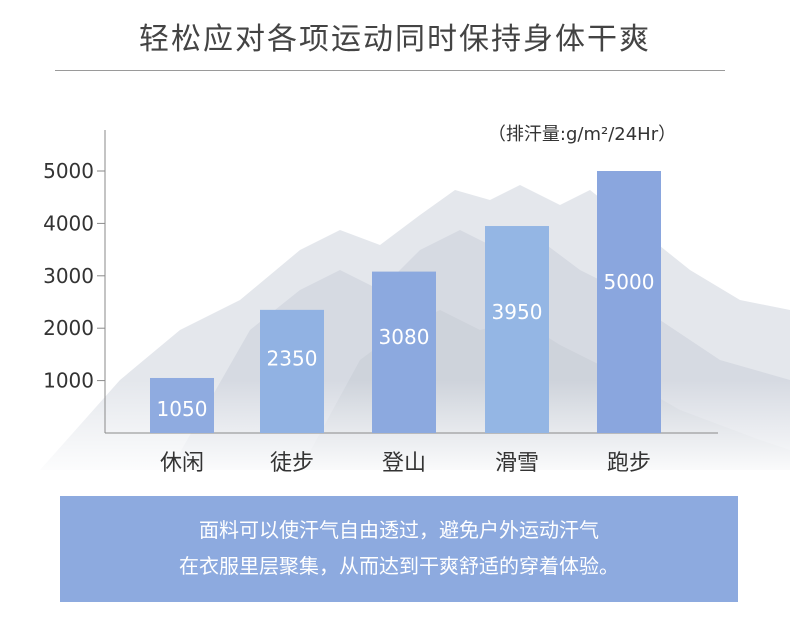 This screenshot has height=639, width=790. I want to click on x-category-label: 跑步, so click(629, 463).